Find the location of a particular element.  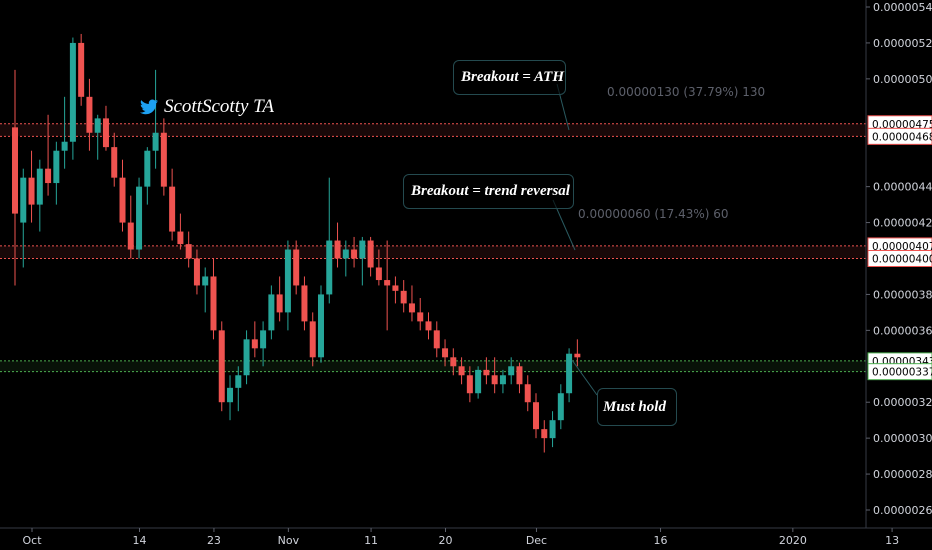

twitter-bird-icon is located at coordinates (149, 107).